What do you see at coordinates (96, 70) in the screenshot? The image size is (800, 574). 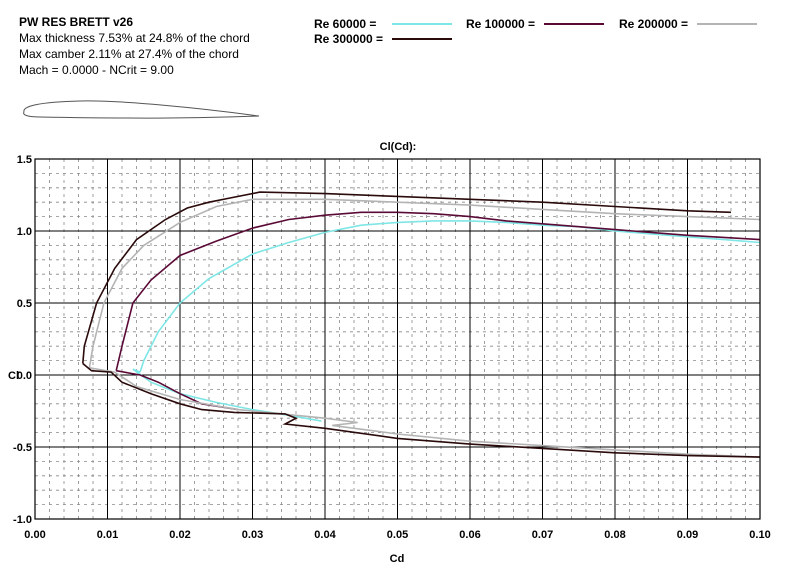 I see `conditions-info: Mach = 0.0000 - NCrit = 9.00` at bounding box center [96, 70].